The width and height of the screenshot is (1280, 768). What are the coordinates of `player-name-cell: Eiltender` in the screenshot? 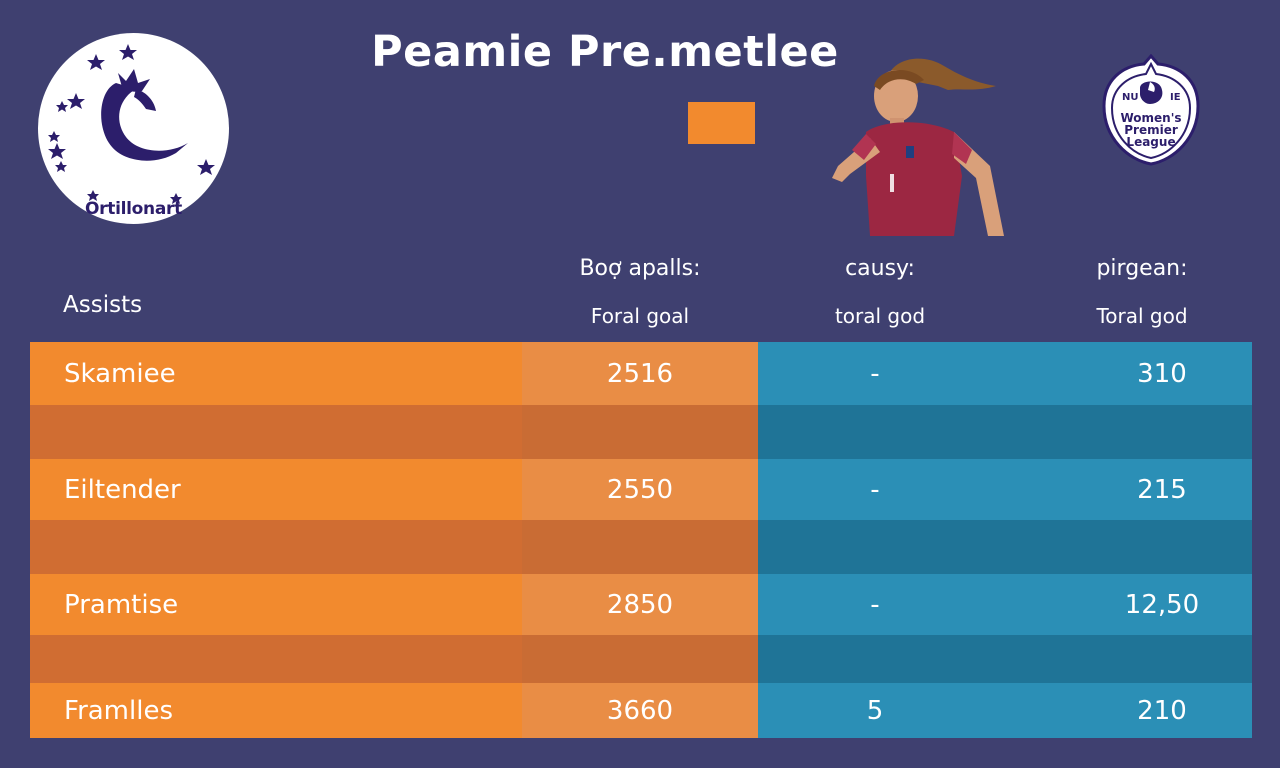 It's located at (122, 489).